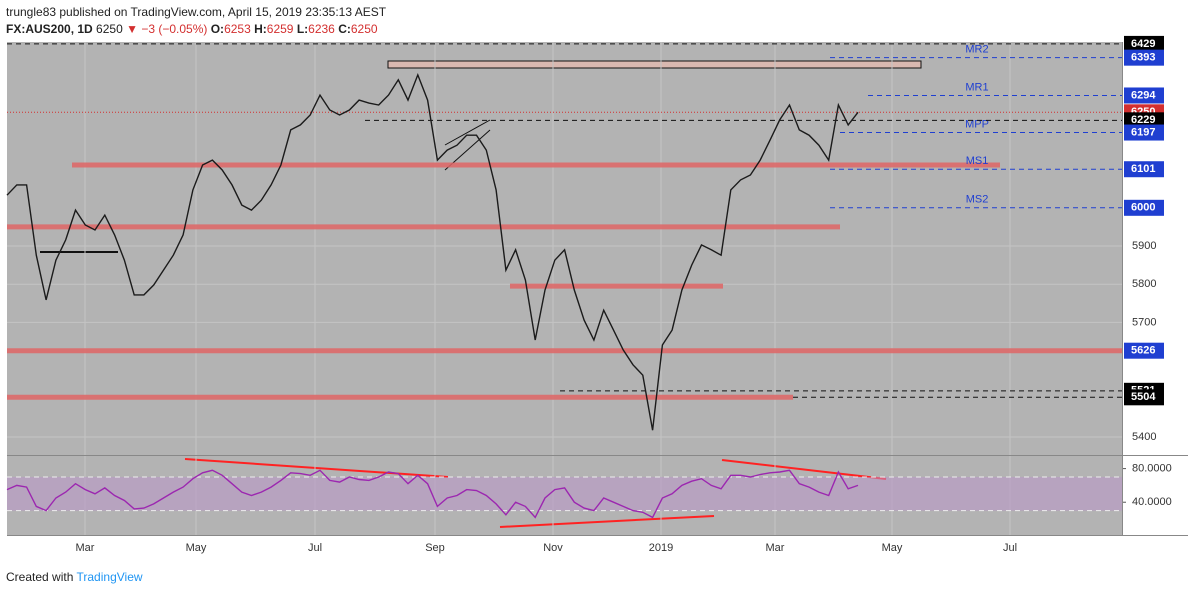 Image resolution: width=1188 pixels, height=596 pixels. Describe the element at coordinates (977, 161) in the screenshot. I see `pivot-label: MS1` at that location.